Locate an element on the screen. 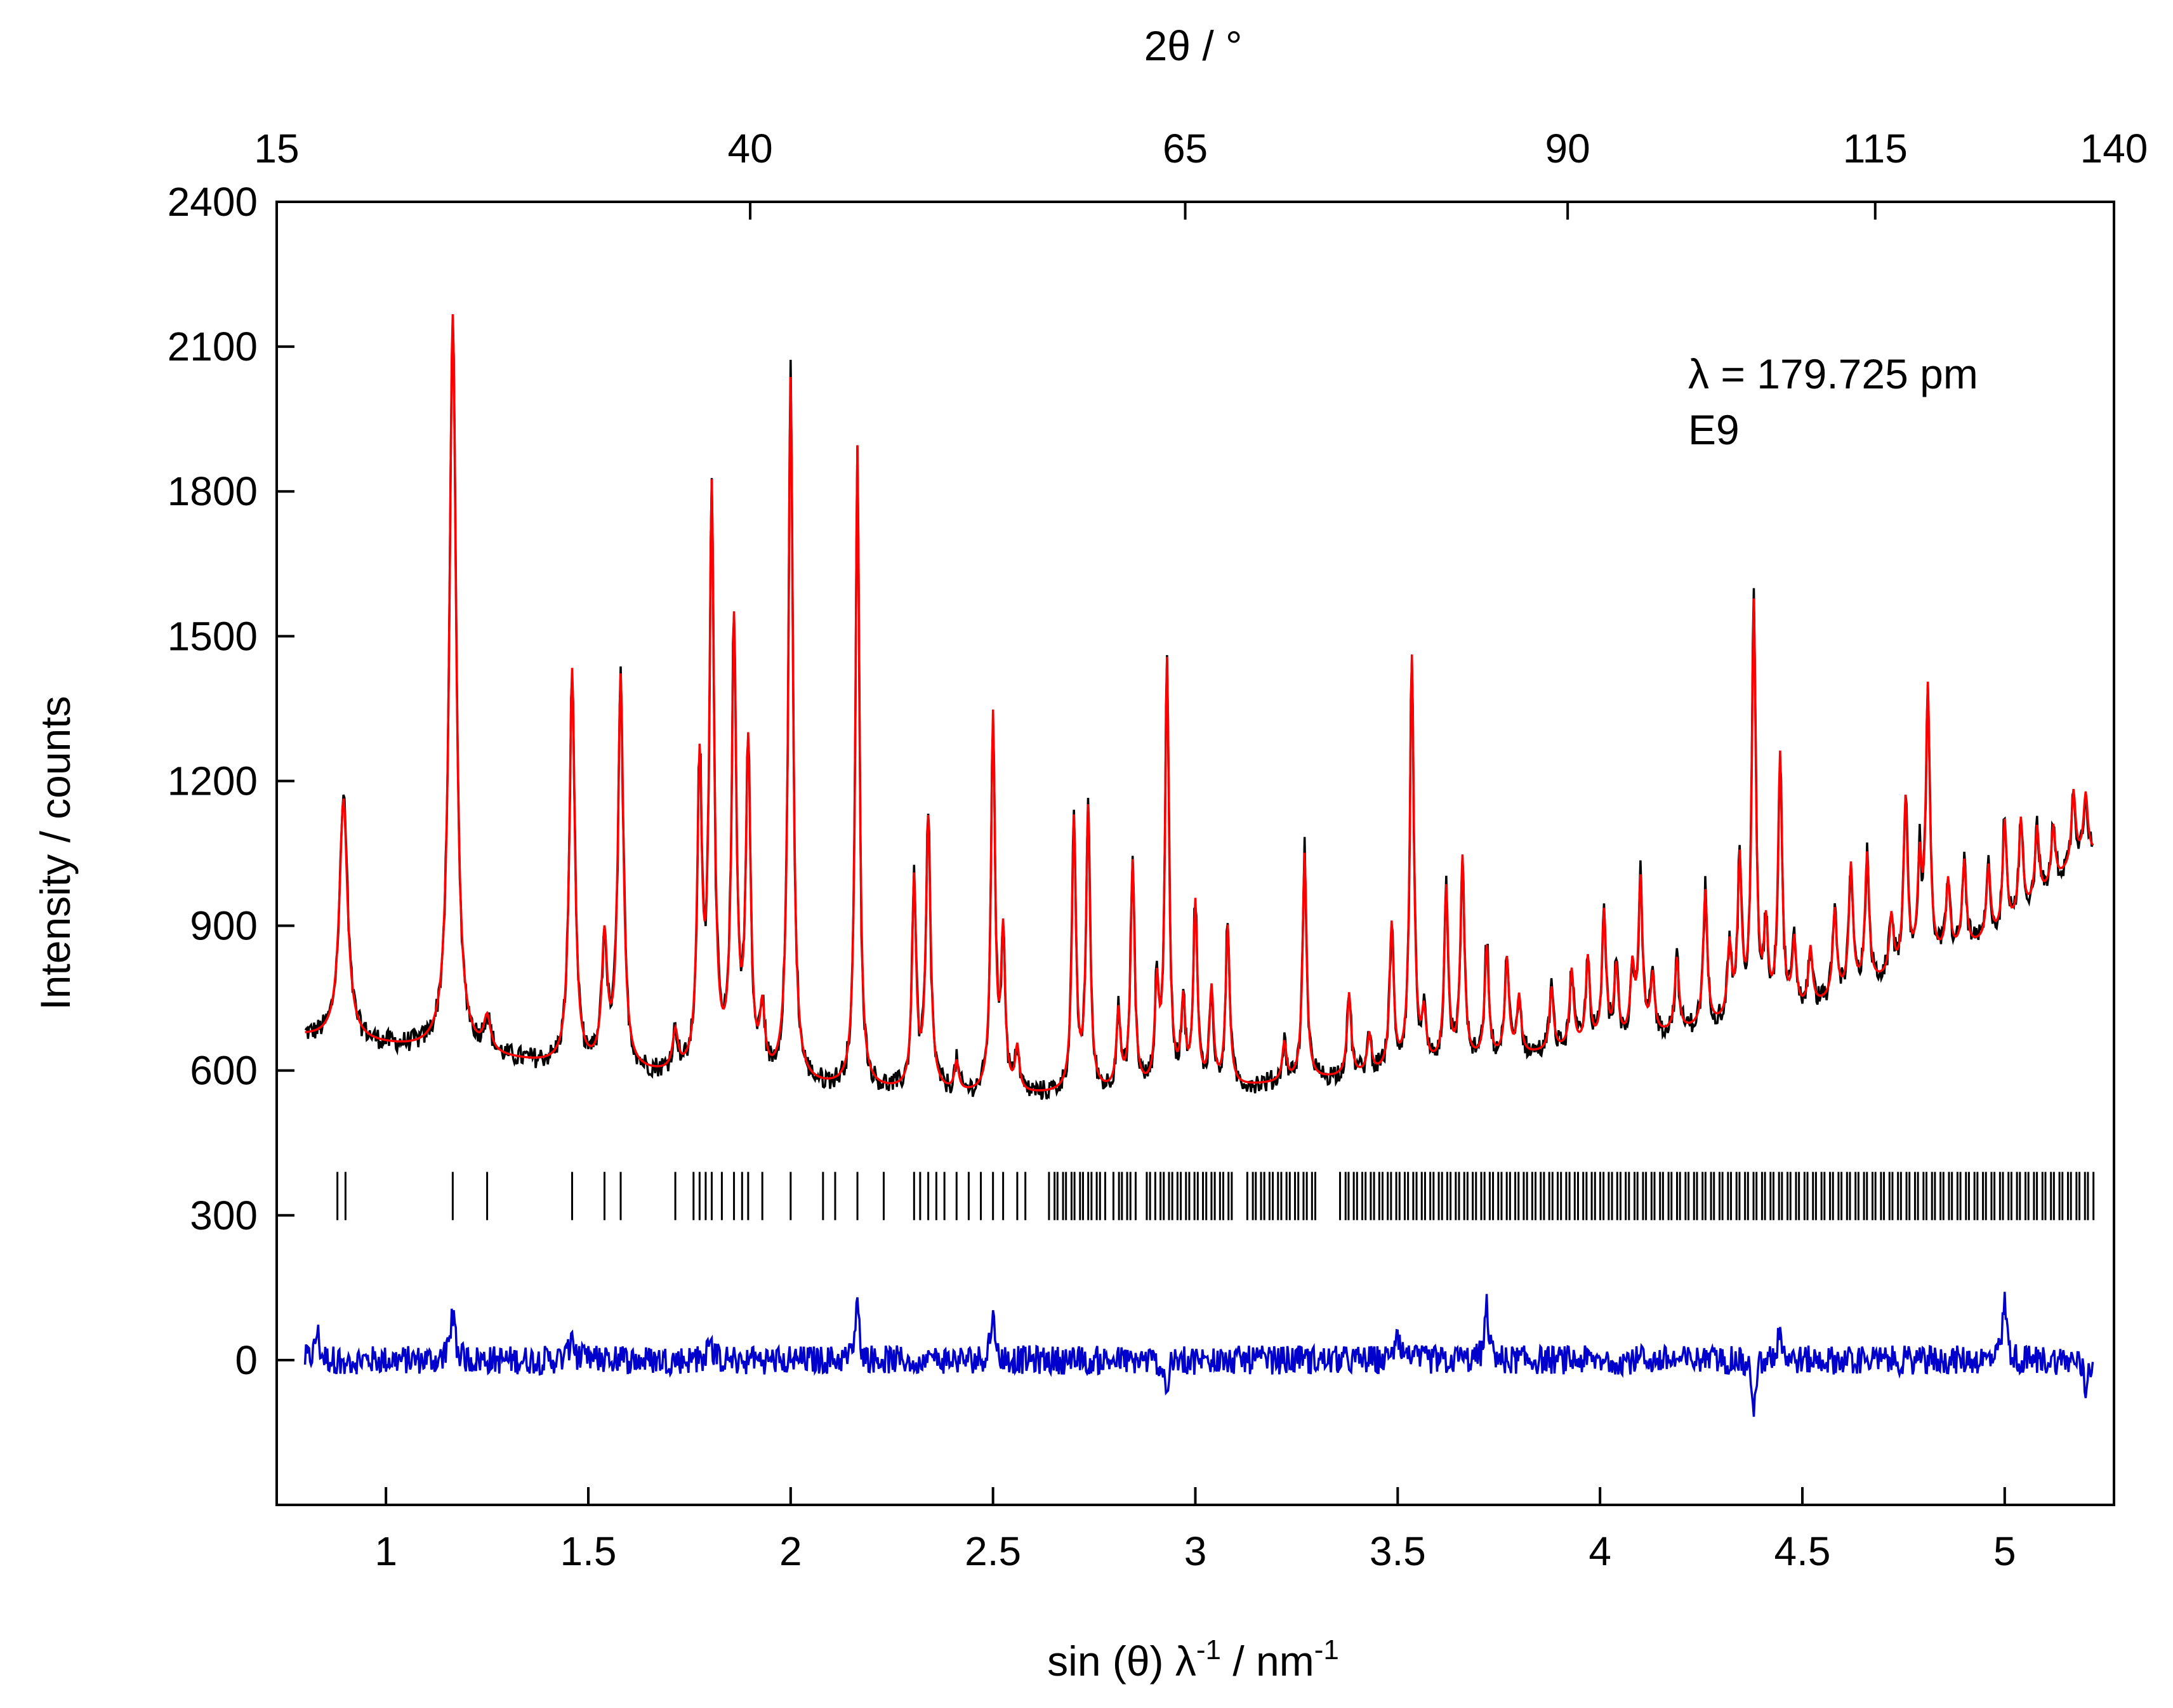 Image resolution: width=2173 pixels, height=1708 pixels. x-tick-label: 3 is located at coordinates (1195, 1551).